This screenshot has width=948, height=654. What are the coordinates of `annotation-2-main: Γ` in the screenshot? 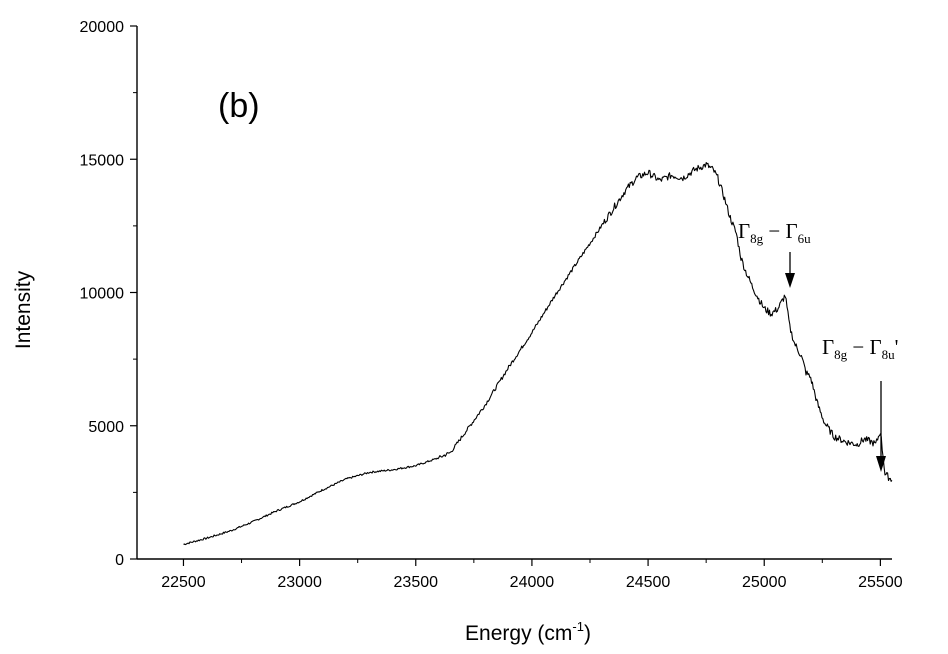 It's located at (828, 347).